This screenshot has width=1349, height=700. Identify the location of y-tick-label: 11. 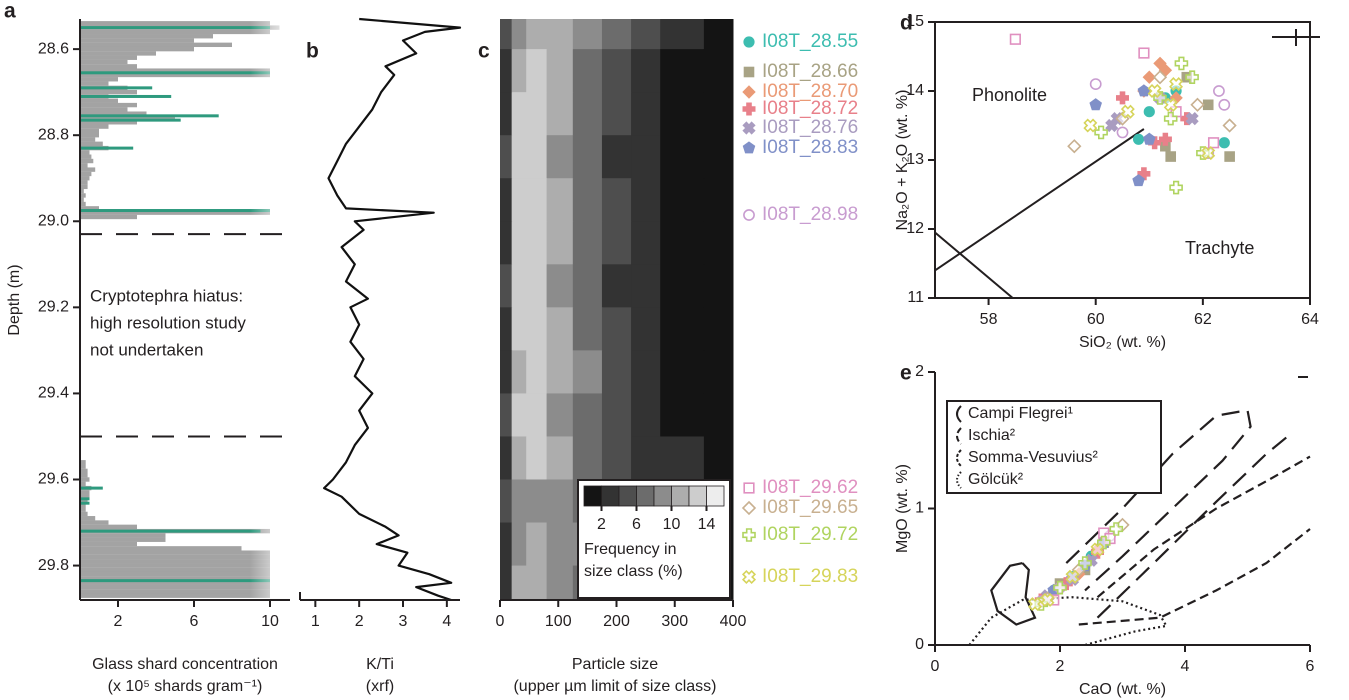
(915, 297).